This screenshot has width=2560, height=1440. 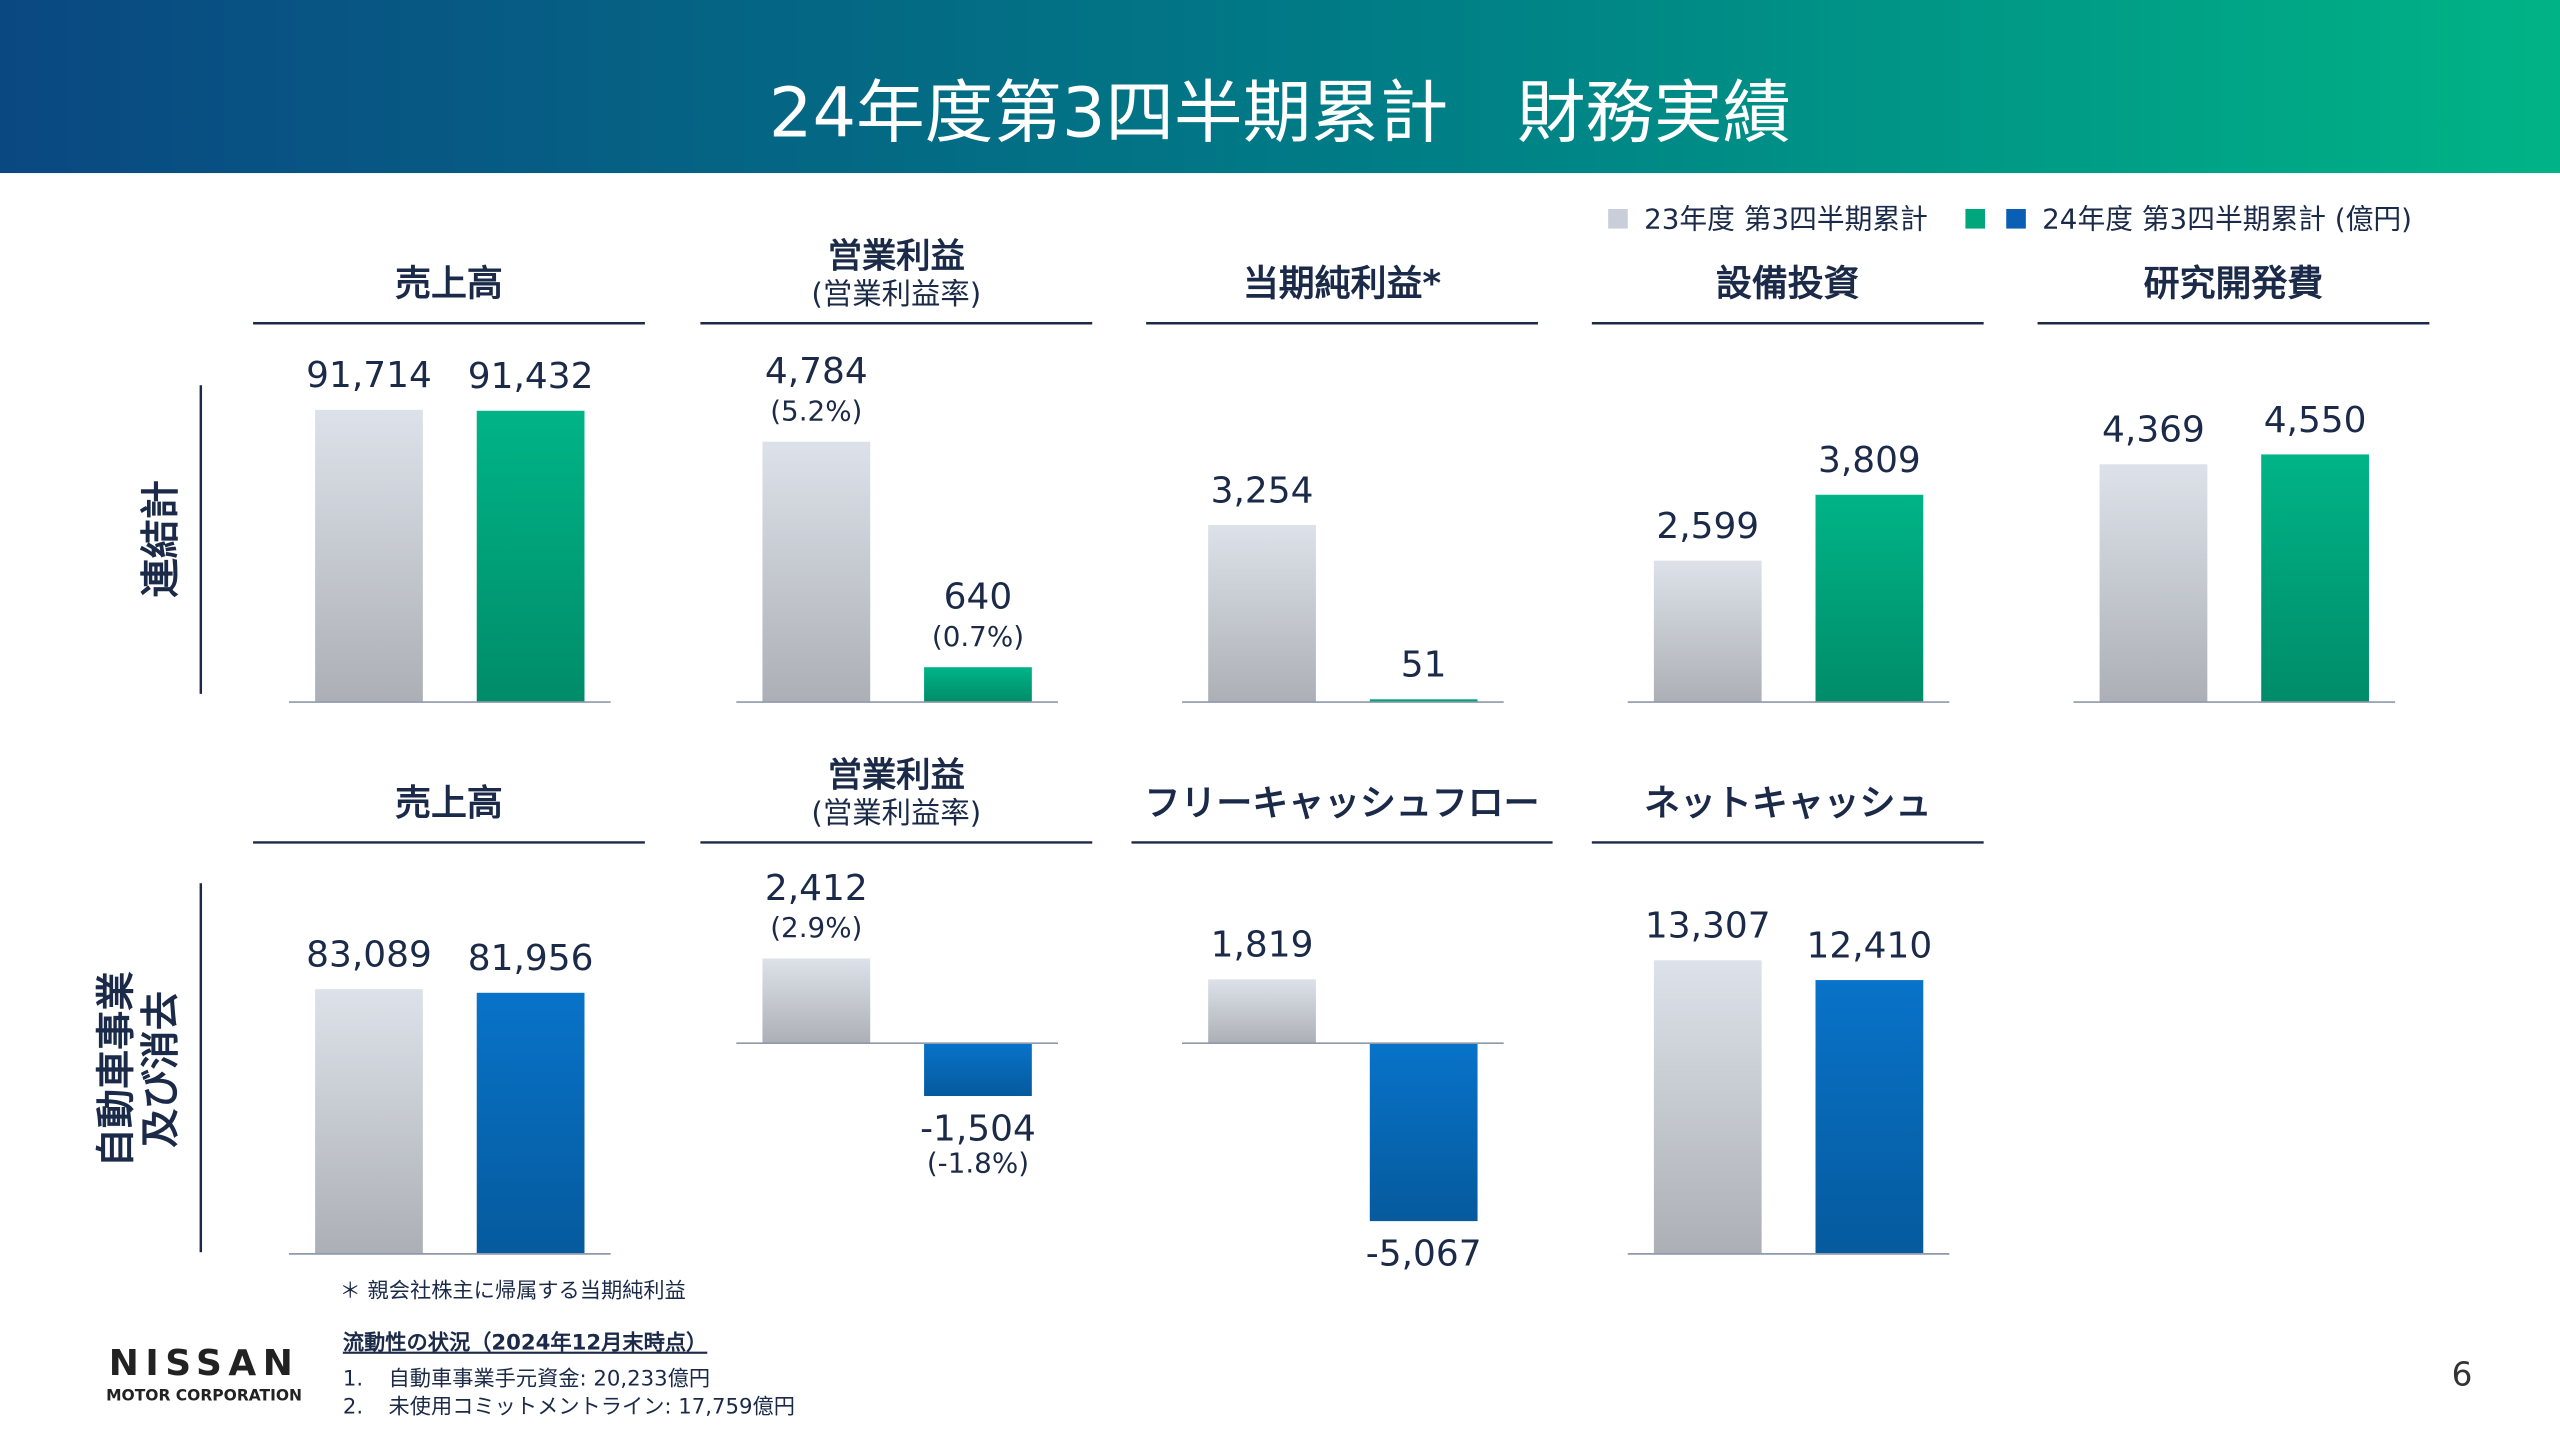 What do you see at coordinates (531, 376) in the screenshot?
I see `value-label: 91,432` at bounding box center [531, 376].